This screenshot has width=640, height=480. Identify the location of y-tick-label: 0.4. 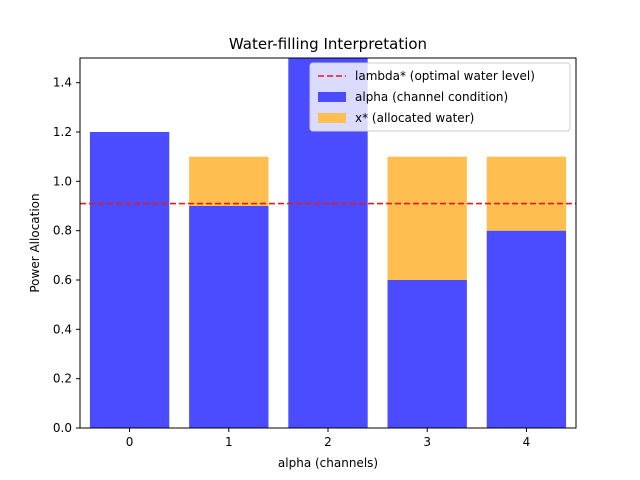
(62, 329).